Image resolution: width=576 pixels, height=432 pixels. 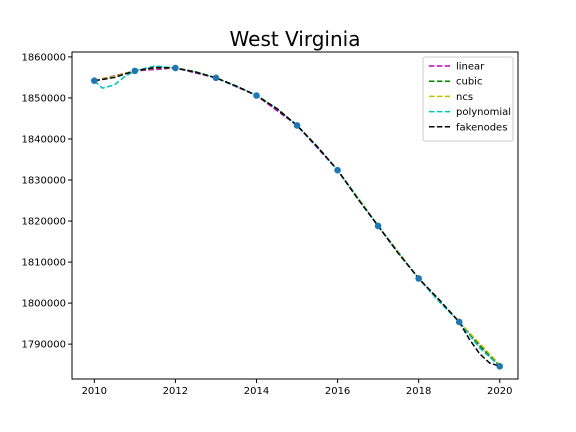 I want to click on y-tick-label: 1810000, so click(x=43, y=263).